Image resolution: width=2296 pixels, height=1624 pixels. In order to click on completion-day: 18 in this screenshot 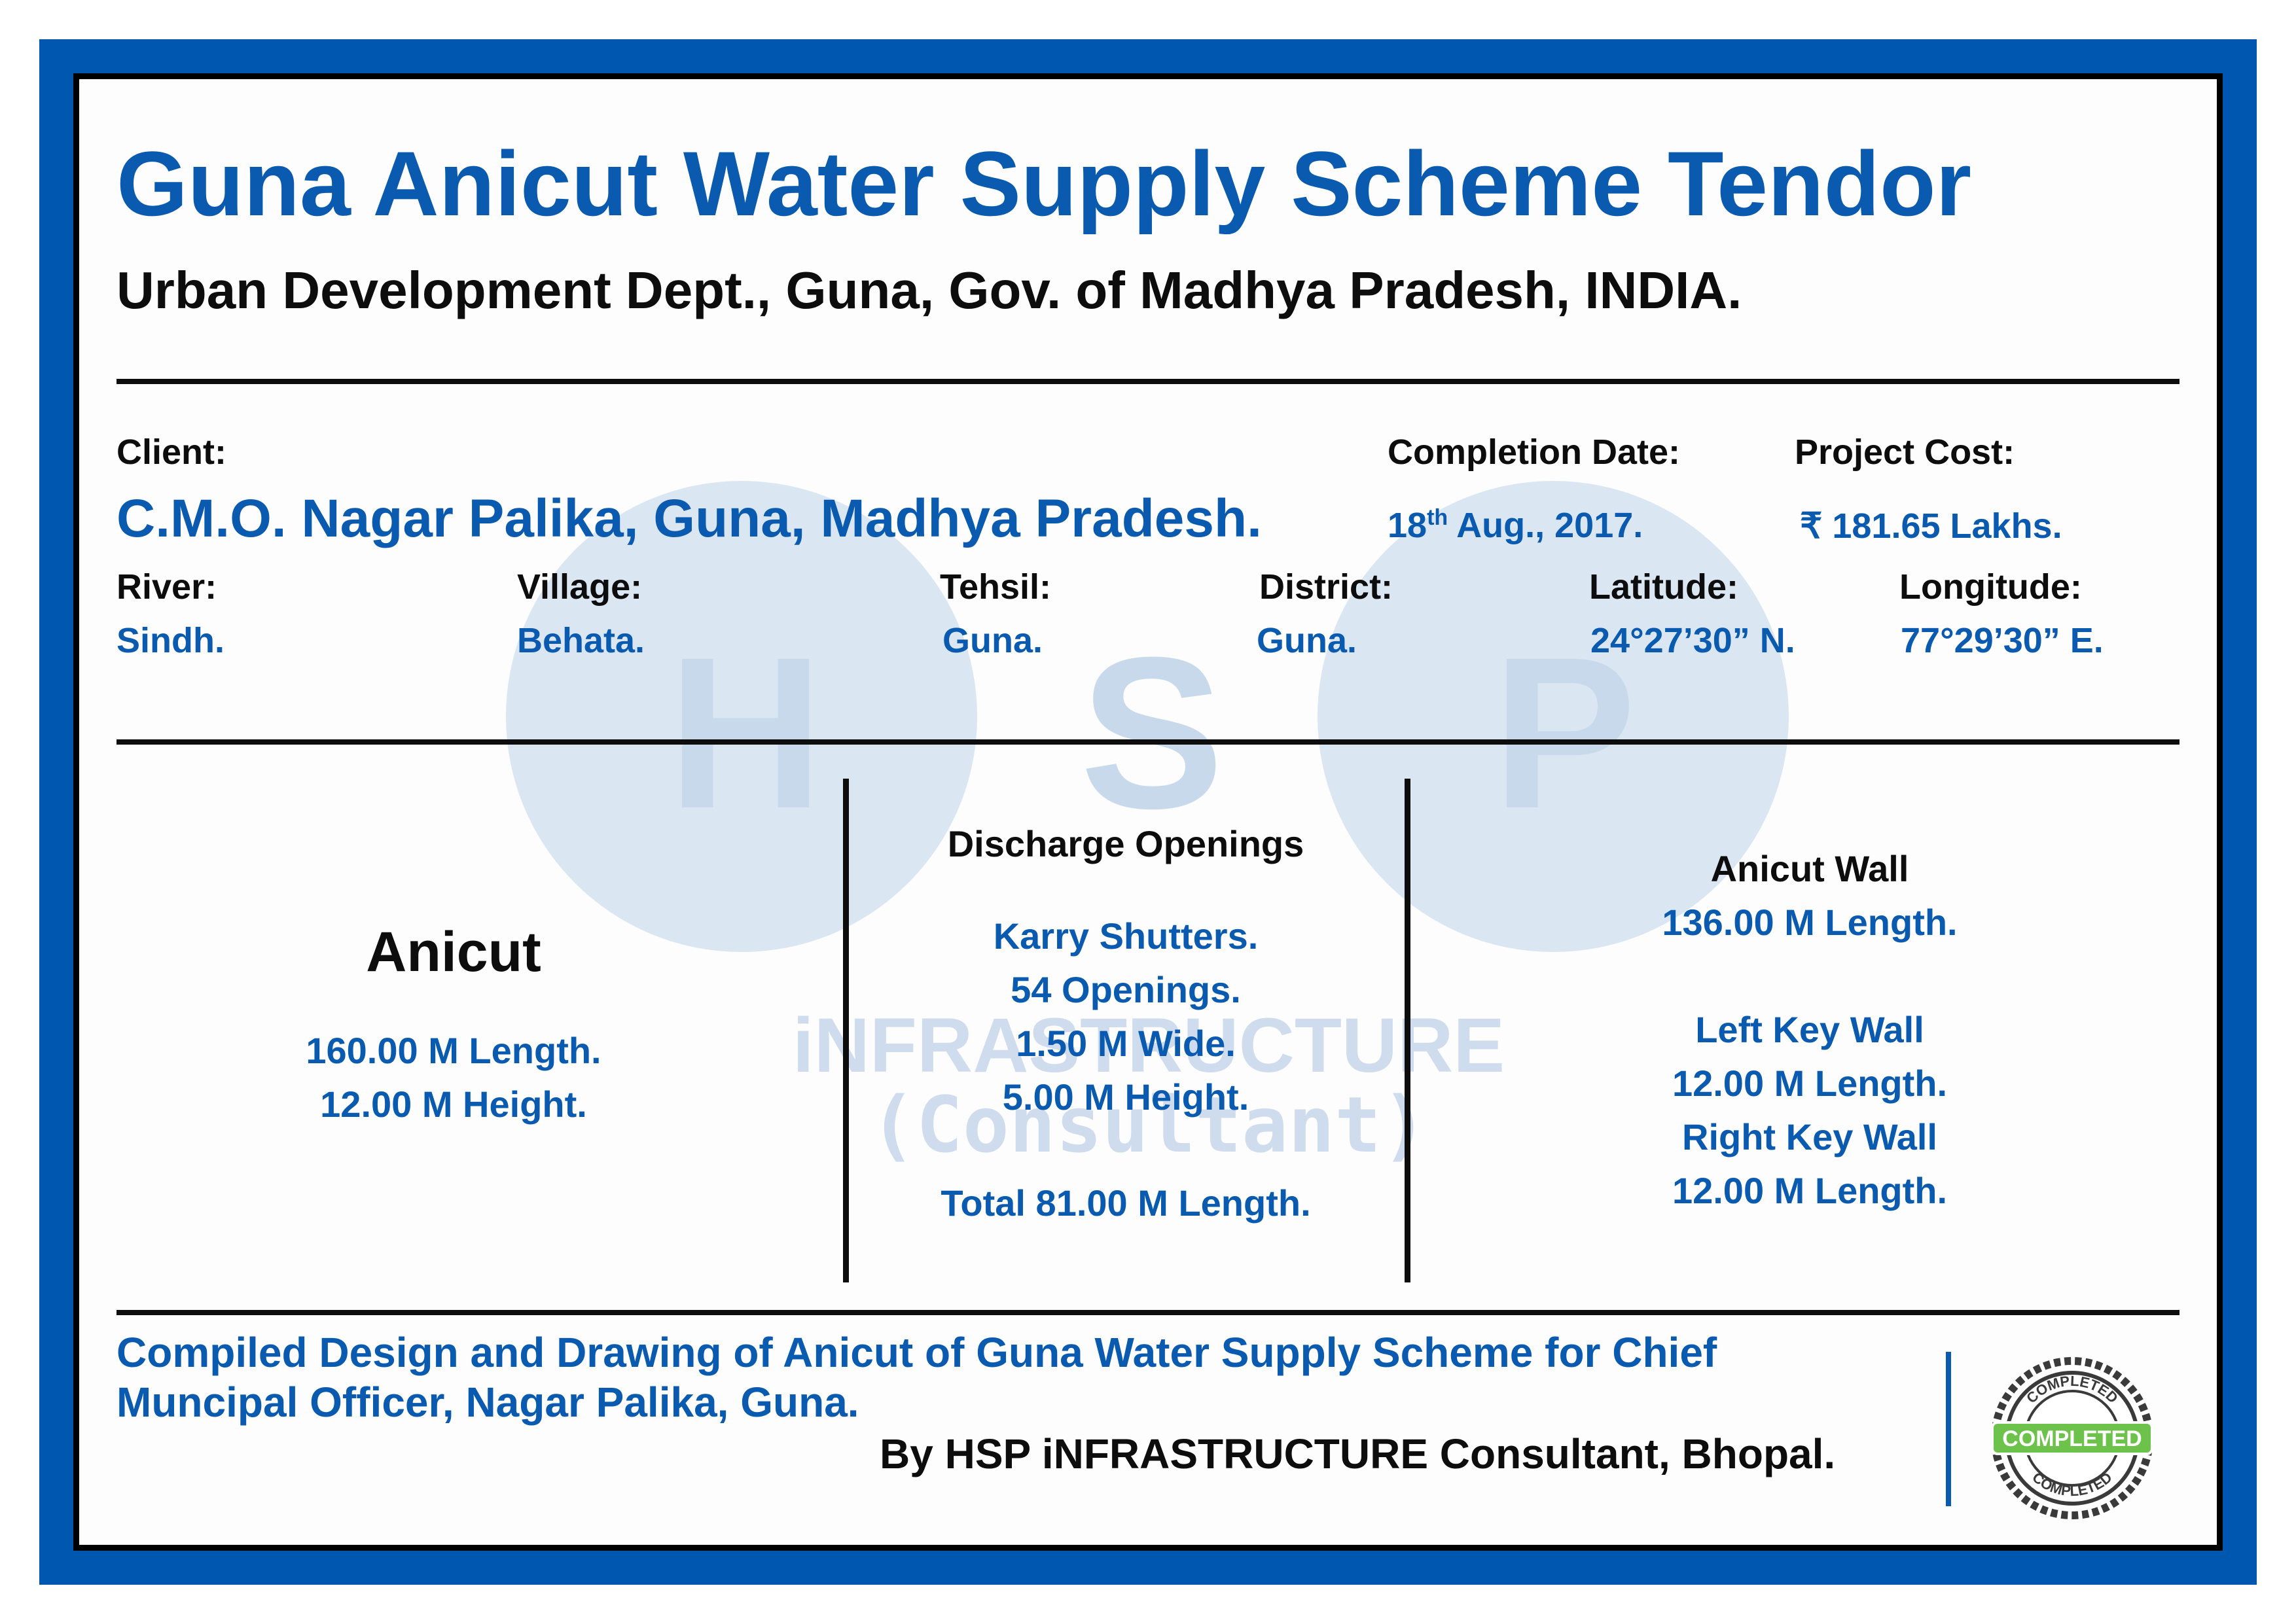, I will do `click(1407, 525)`.